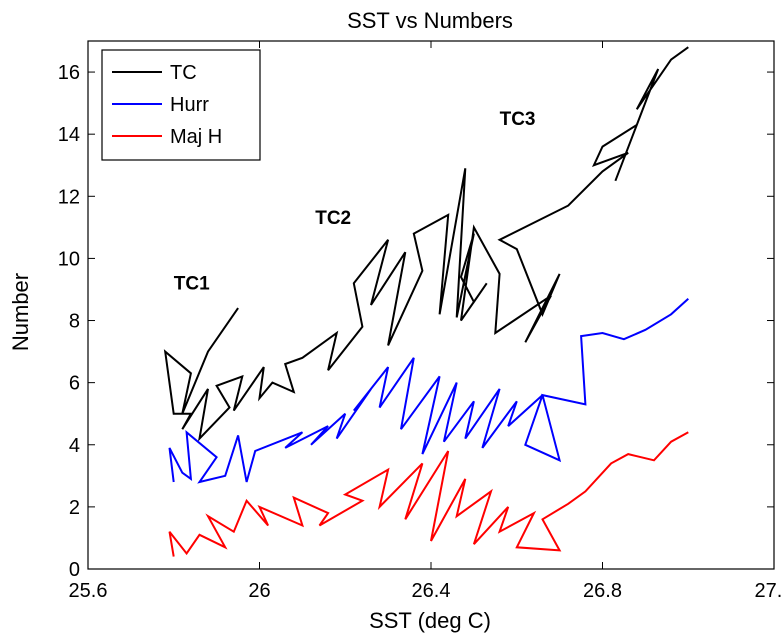 This screenshot has width=781, height=641. What do you see at coordinates (430, 620) in the screenshot?
I see `x-axis-label: SST (deg C)` at bounding box center [430, 620].